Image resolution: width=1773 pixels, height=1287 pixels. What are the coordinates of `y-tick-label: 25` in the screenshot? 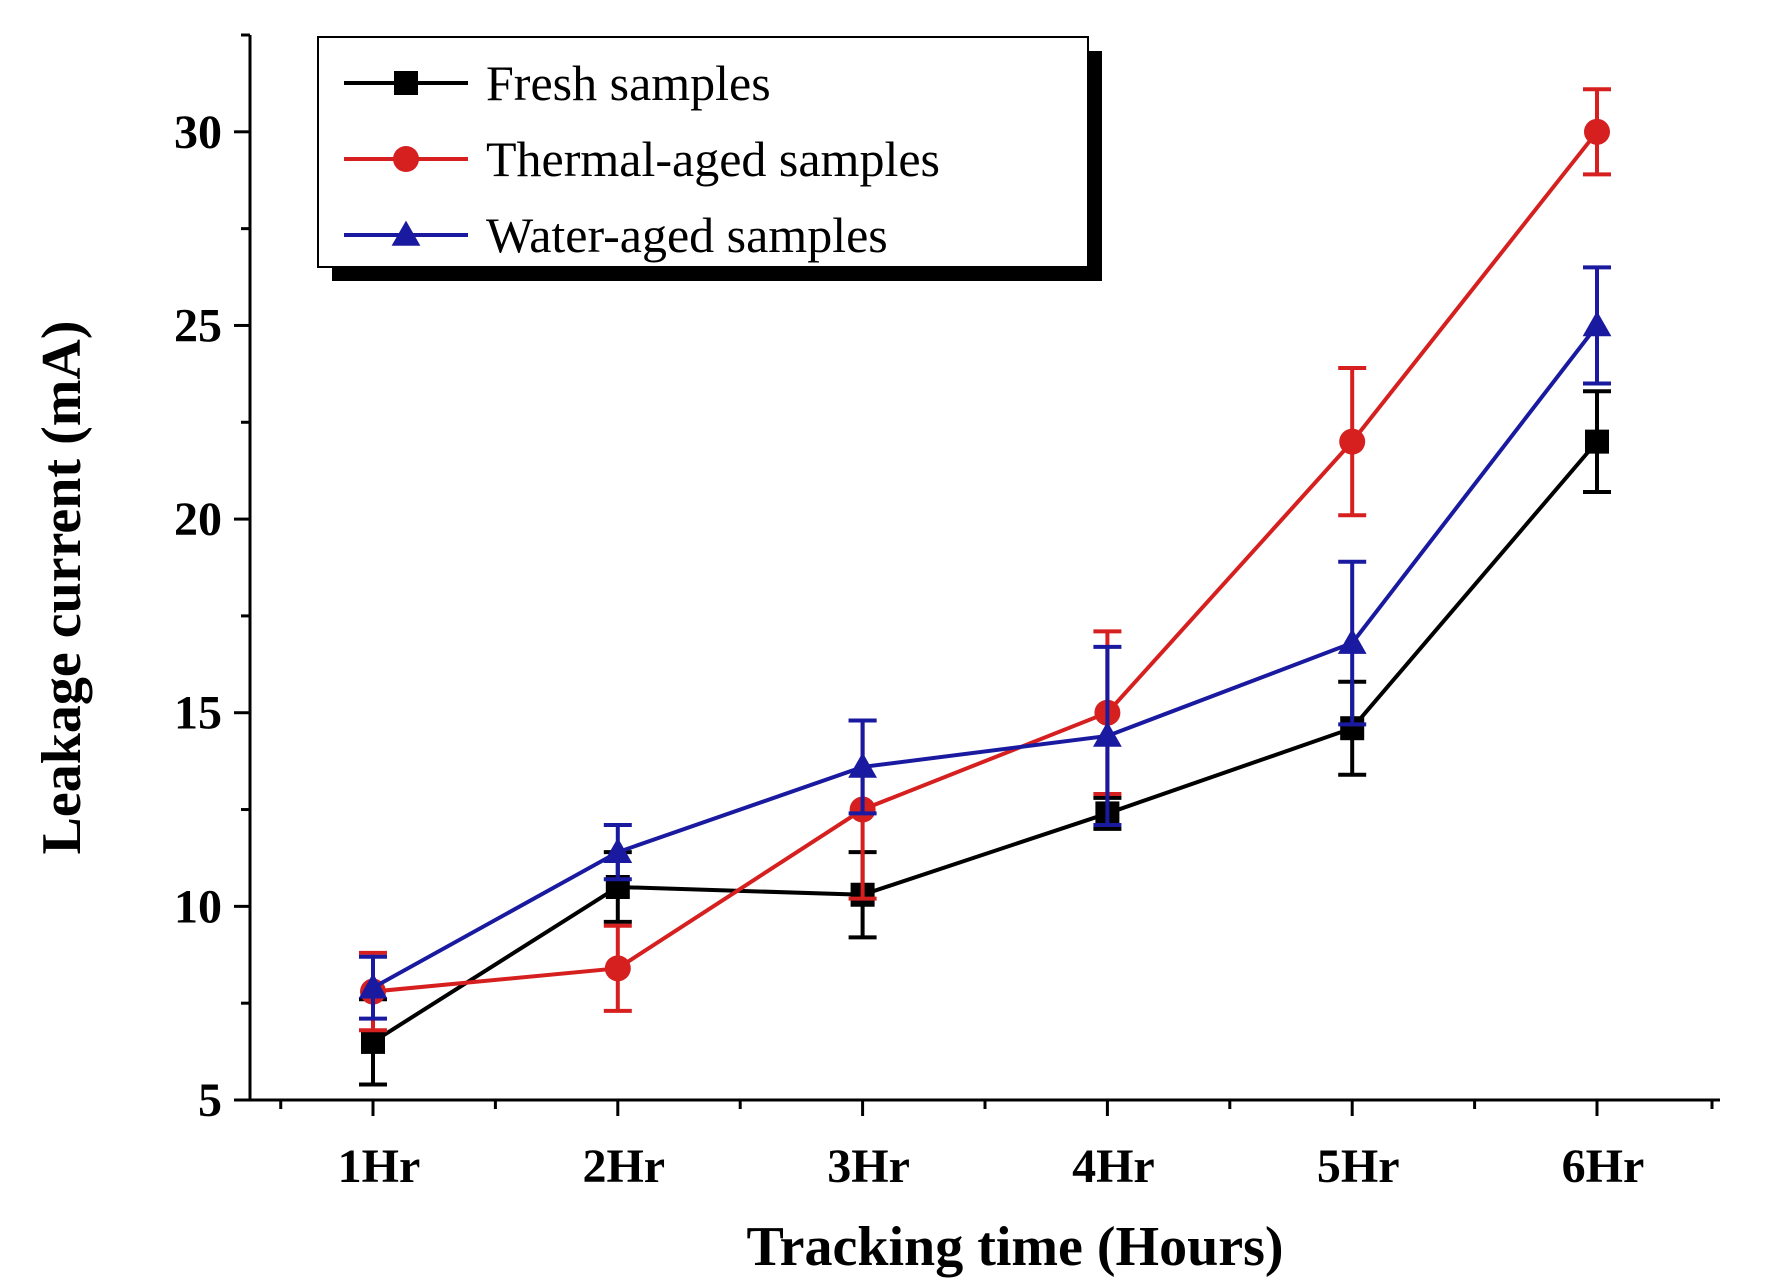 It's located at (198, 325).